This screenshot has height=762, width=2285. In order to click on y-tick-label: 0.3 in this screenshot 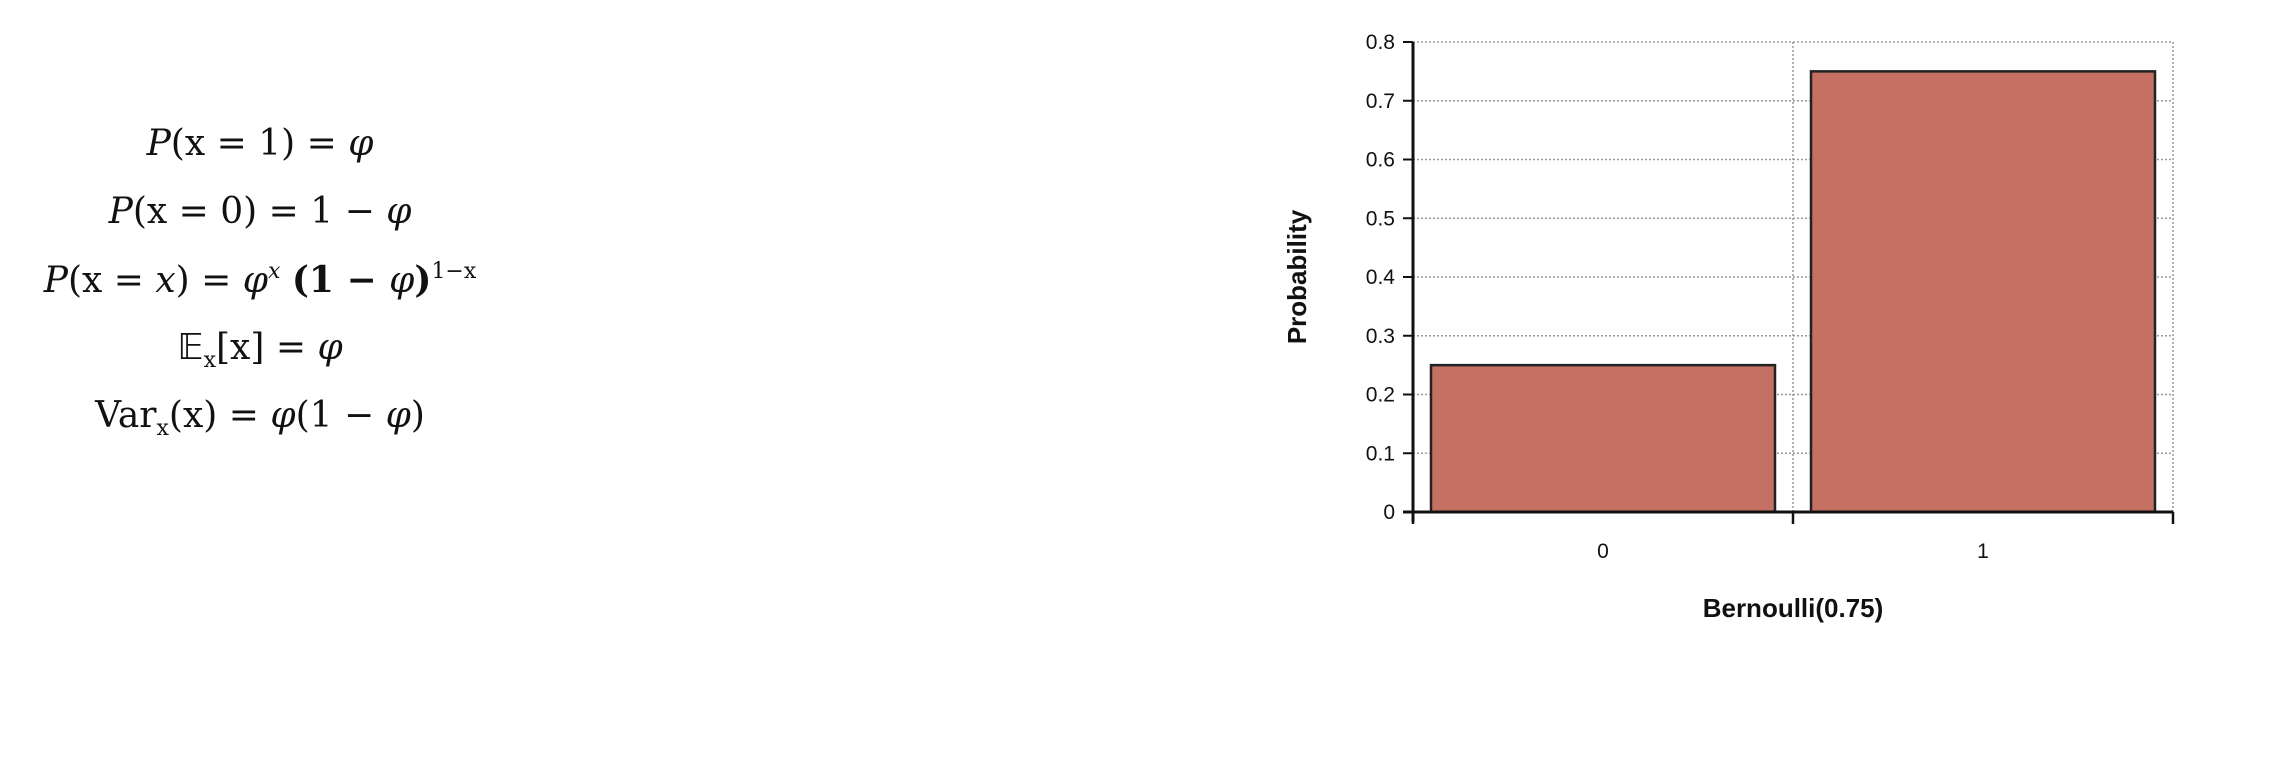, I will do `click(1380, 336)`.